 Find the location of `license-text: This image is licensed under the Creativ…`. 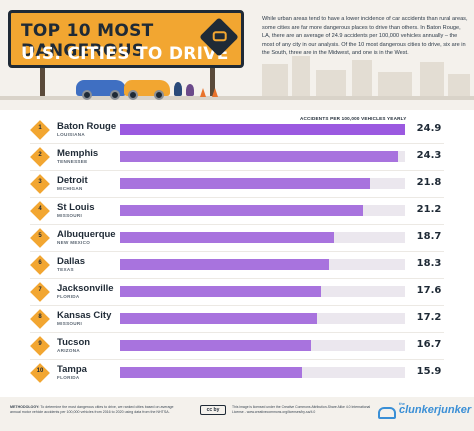

license-text: This image is licensed under the Creativ… is located at coordinates (301, 409).